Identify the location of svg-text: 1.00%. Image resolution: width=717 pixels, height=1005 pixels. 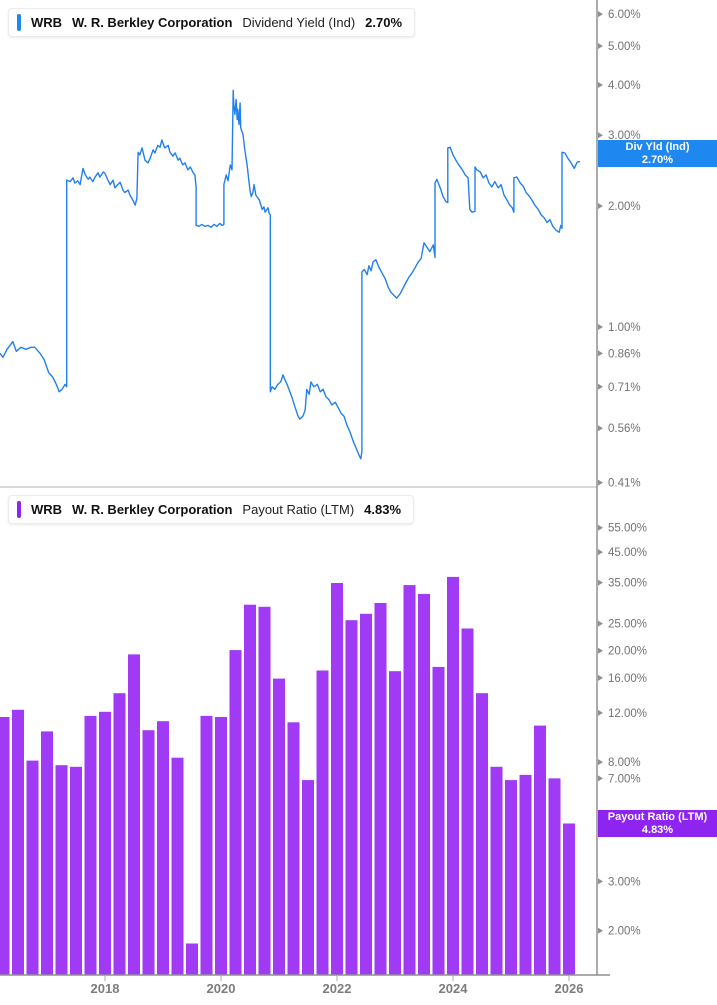
(624, 328).